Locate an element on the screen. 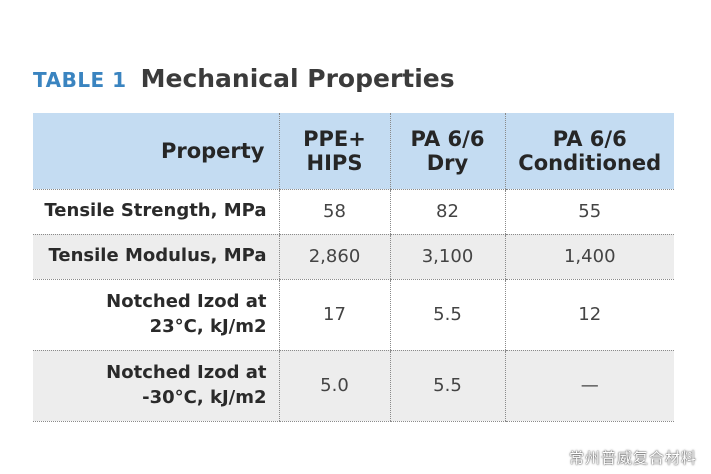 This screenshot has height=474, width=711. header-pa66-dry: PA 6/6 Dry is located at coordinates (447, 151).